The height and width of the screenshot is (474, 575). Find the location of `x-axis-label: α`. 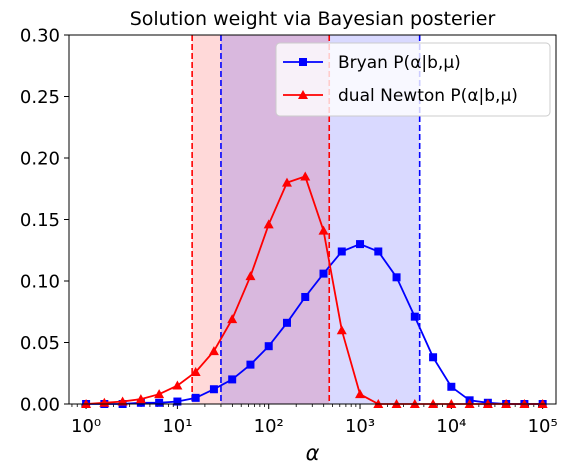

x-axis-label: α is located at coordinates (313, 453).